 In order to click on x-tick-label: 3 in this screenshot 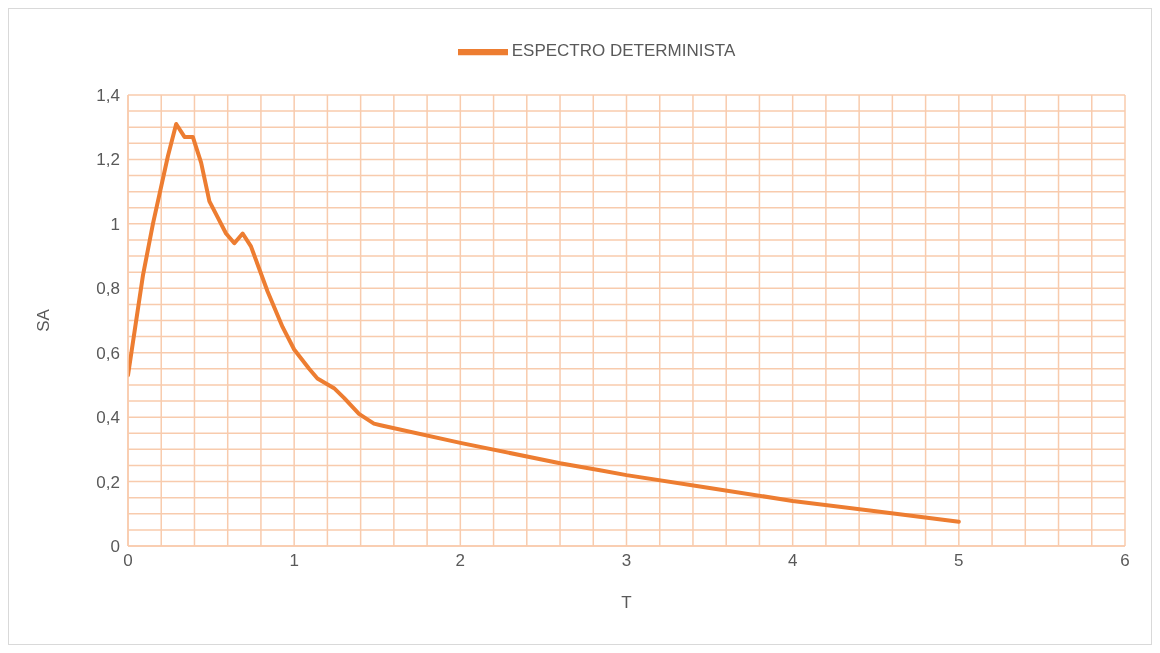, I will do `click(626, 561)`.